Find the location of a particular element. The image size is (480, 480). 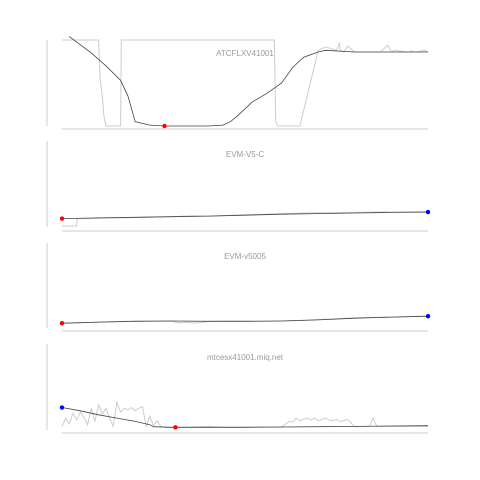

panel-title-3: EVM-v5005 is located at coordinates (245, 256).